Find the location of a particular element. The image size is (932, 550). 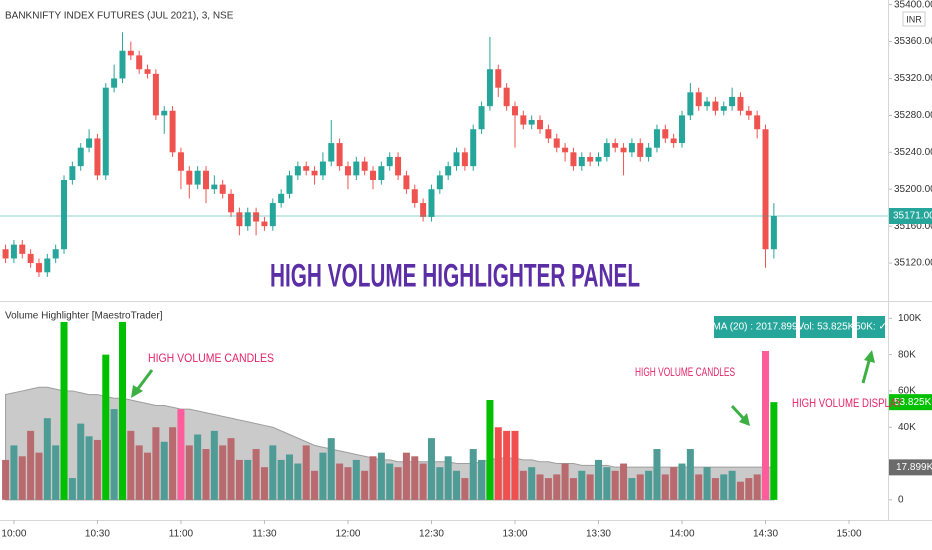

y-tick-label: 35200.00 is located at coordinates (913, 189).